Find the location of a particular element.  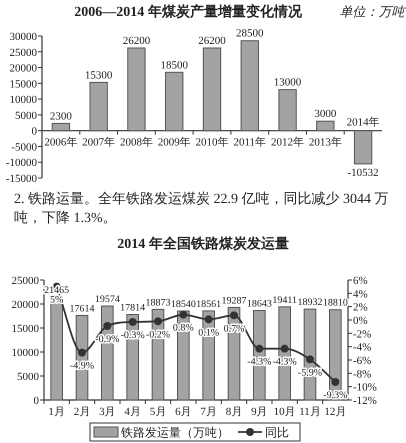

x-tick-label: 1月 is located at coordinates (56, 412).